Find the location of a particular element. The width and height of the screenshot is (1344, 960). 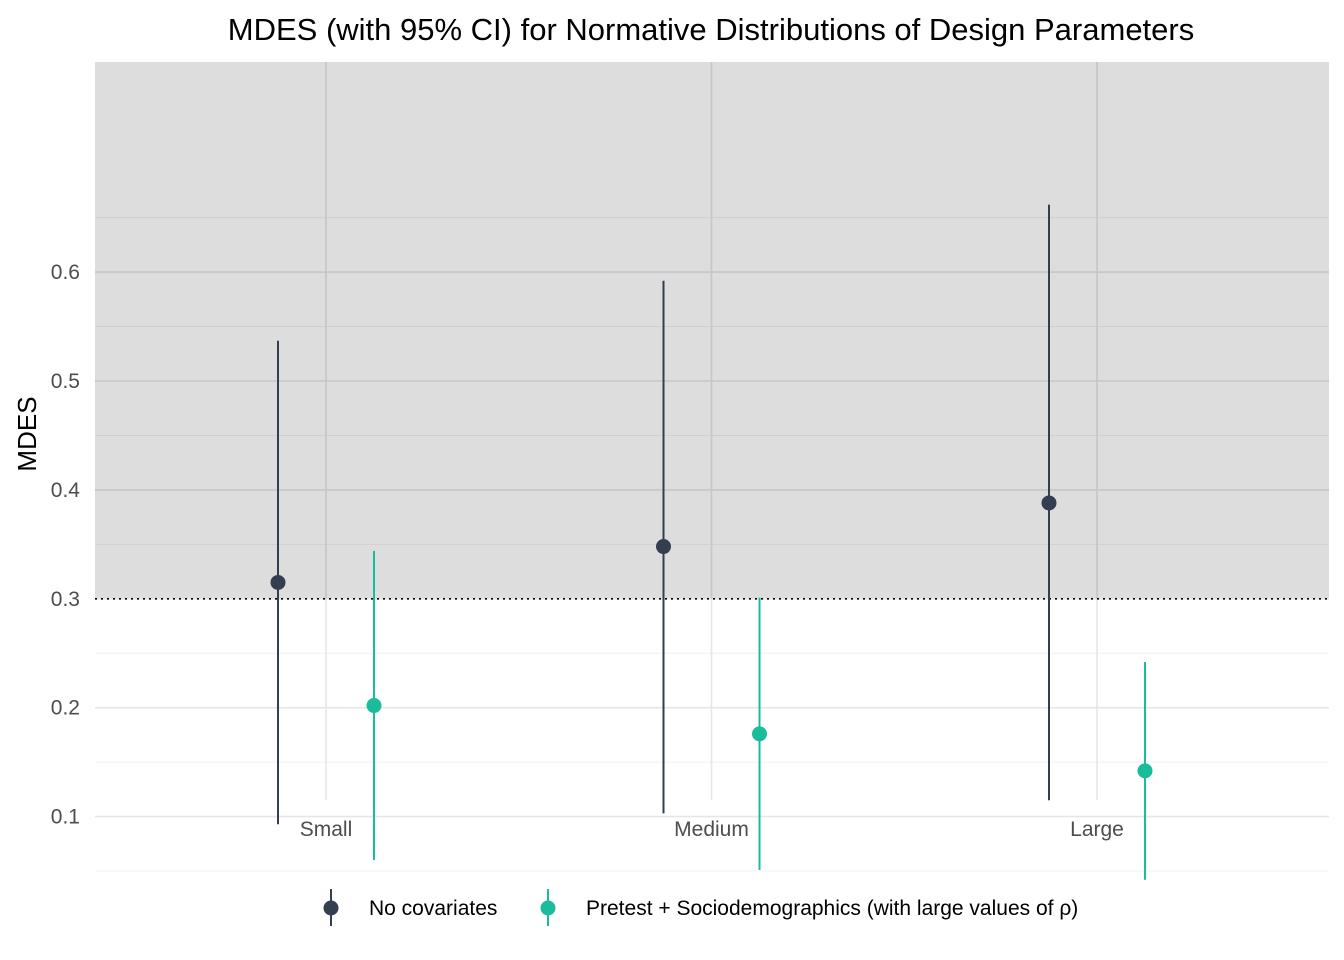

y-tick-label: 0.5 is located at coordinates (65, 381).